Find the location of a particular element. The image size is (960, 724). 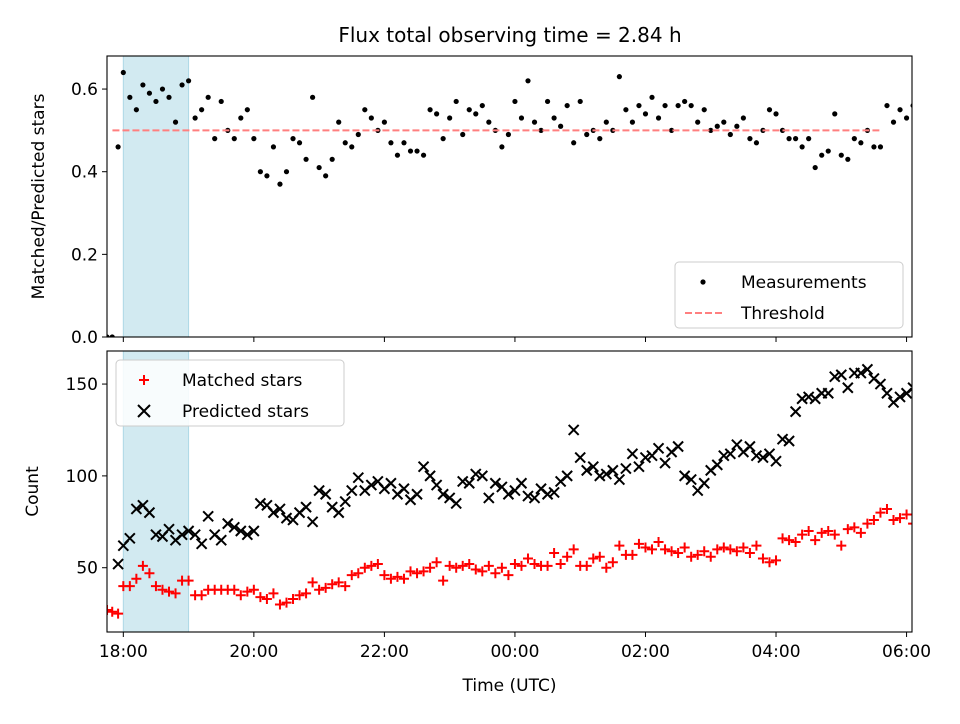

x-tick-label: 20:00 is located at coordinates (253, 652).